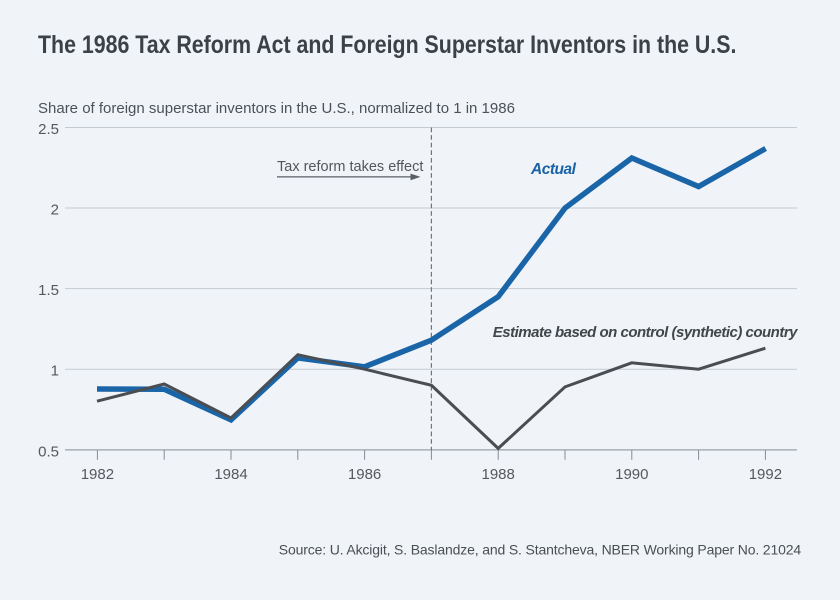  What do you see at coordinates (631, 474) in the screenshot?
I see `svg-text: 1990` at bounding box center [631, 474].